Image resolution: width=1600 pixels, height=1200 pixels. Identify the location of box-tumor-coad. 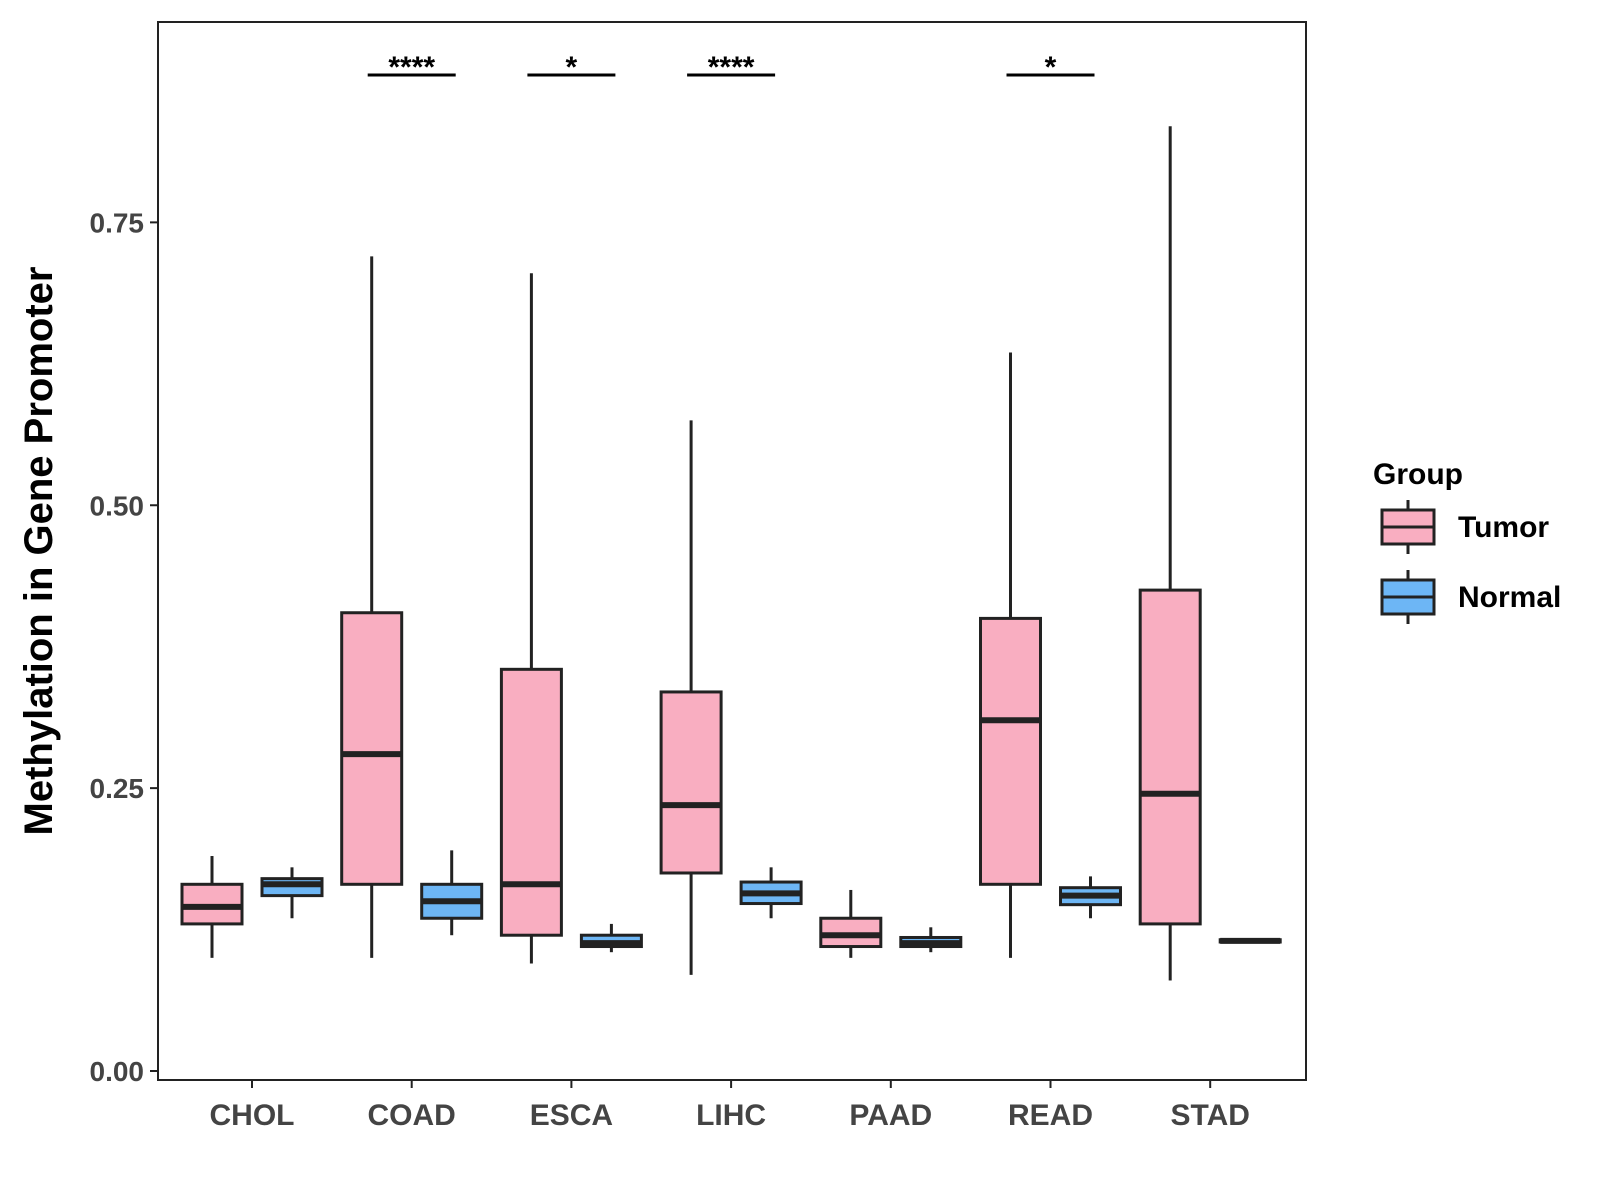
(372, 607).